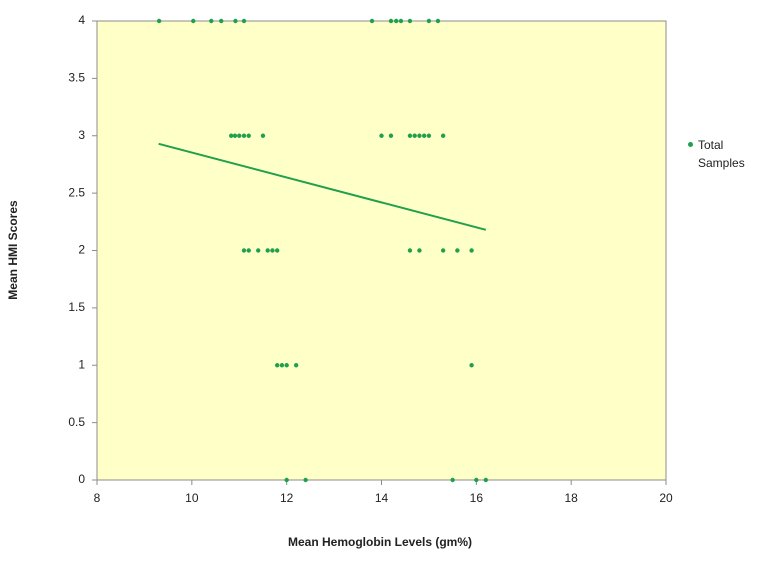 This screenshot has width=765, height=579. What do you see at coordinates (322, 186) in the screenshot?
I see `trendline` at bounding box center [322, 186].